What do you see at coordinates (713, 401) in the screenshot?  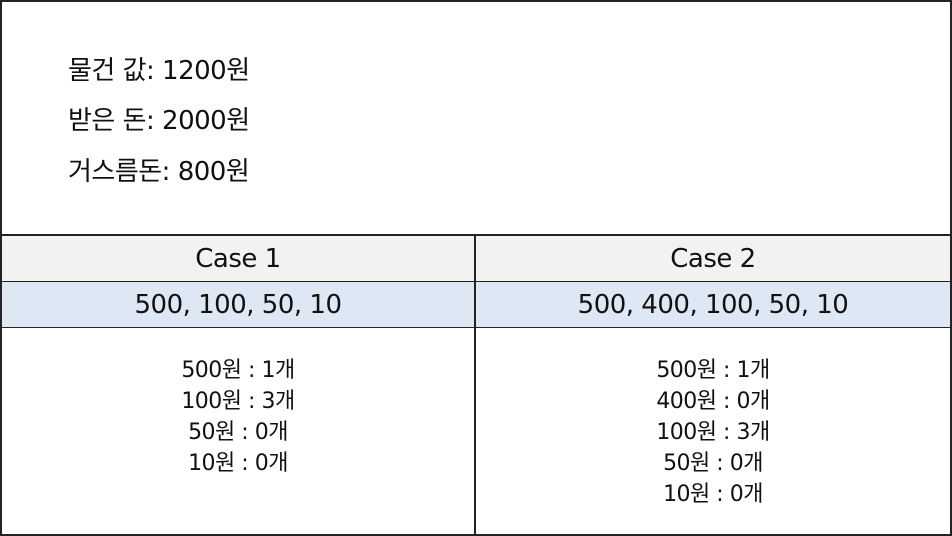 I see `list-item: 400원 : 0개` at bounding box center [713, 401].